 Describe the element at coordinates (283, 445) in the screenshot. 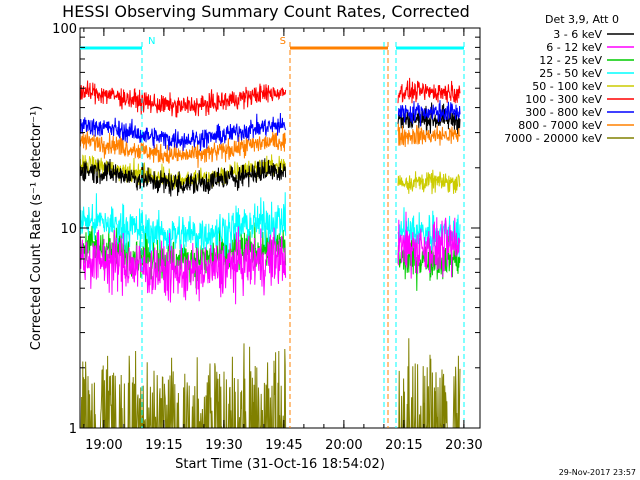

I see `x-tick-label-3: 19:45` at that location.